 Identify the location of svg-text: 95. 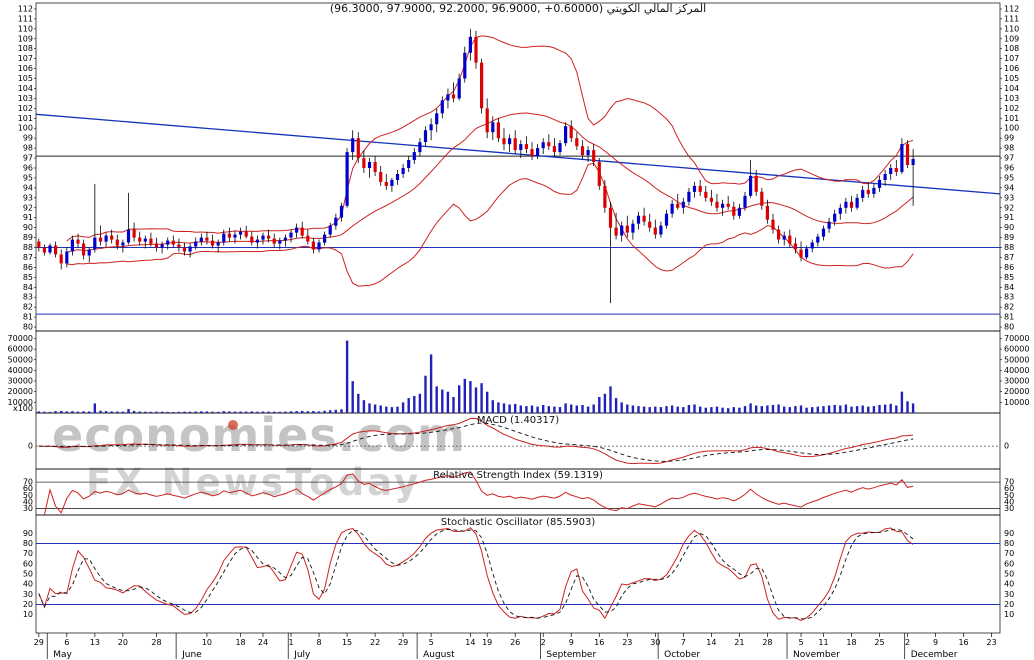
(28, 177).